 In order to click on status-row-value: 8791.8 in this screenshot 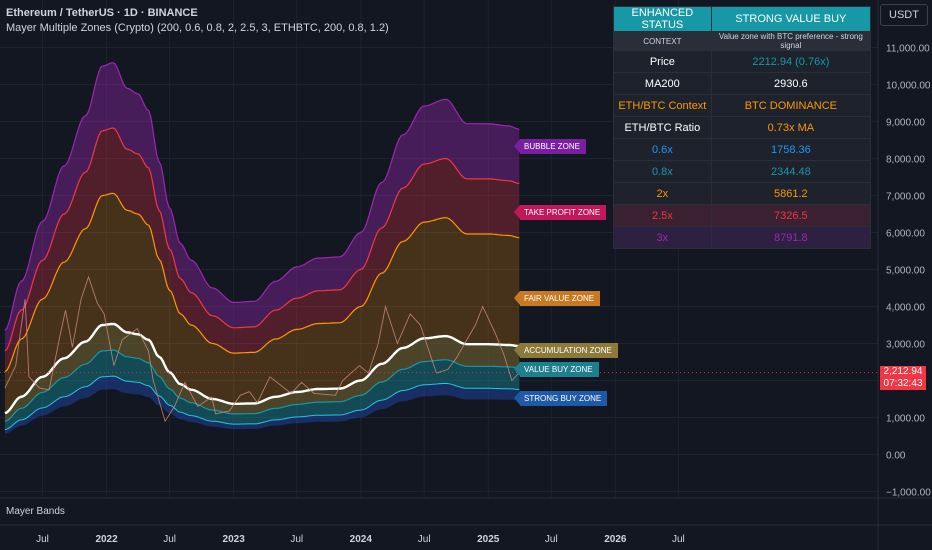, I will do `click(791, 237)`.